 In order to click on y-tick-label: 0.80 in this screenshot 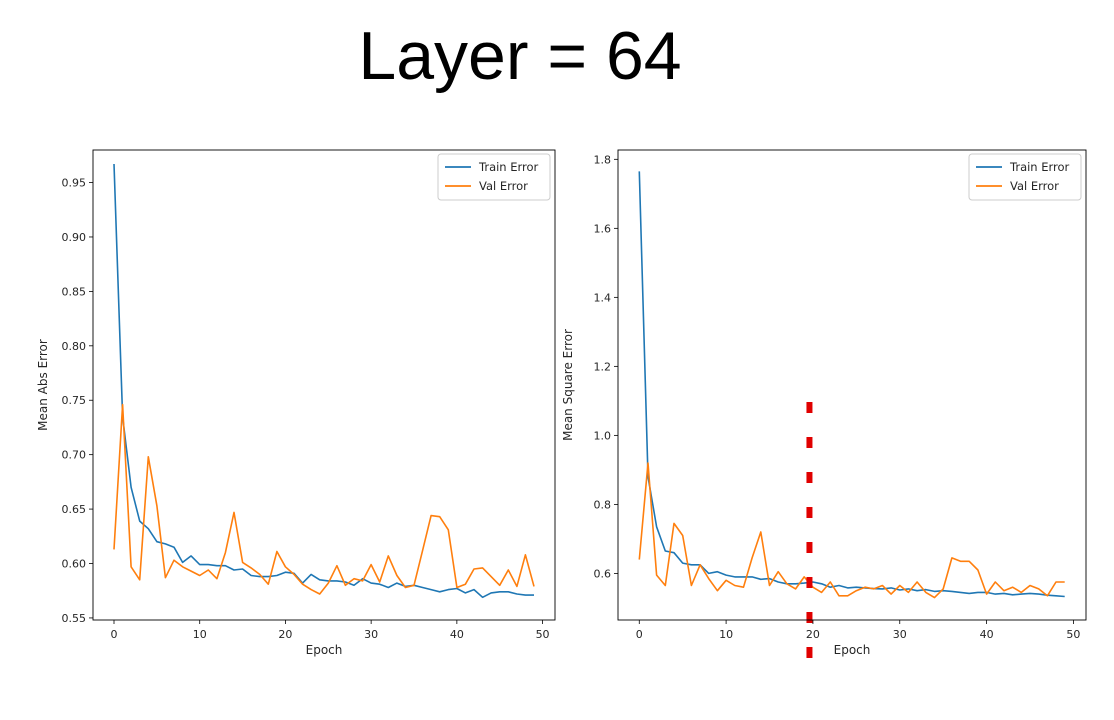, I will do `click(74, 346)`.